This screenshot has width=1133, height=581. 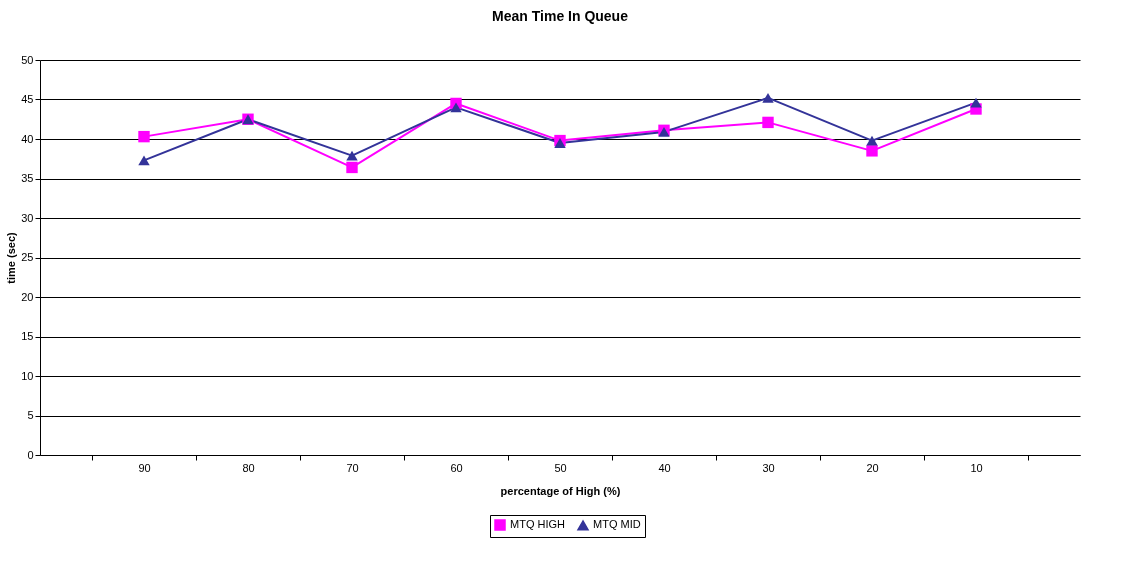 What do you see at coordinates (11, 257) in the screenshot?
I see `y-axis-title: time (sec)` at bounding box center [11, 257].